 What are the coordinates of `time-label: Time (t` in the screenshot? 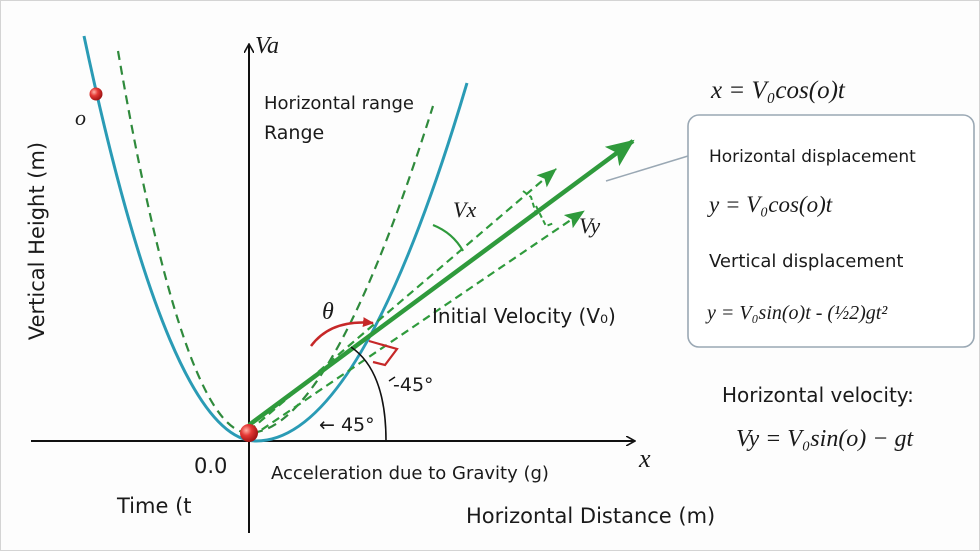 It's located at (154, 506).